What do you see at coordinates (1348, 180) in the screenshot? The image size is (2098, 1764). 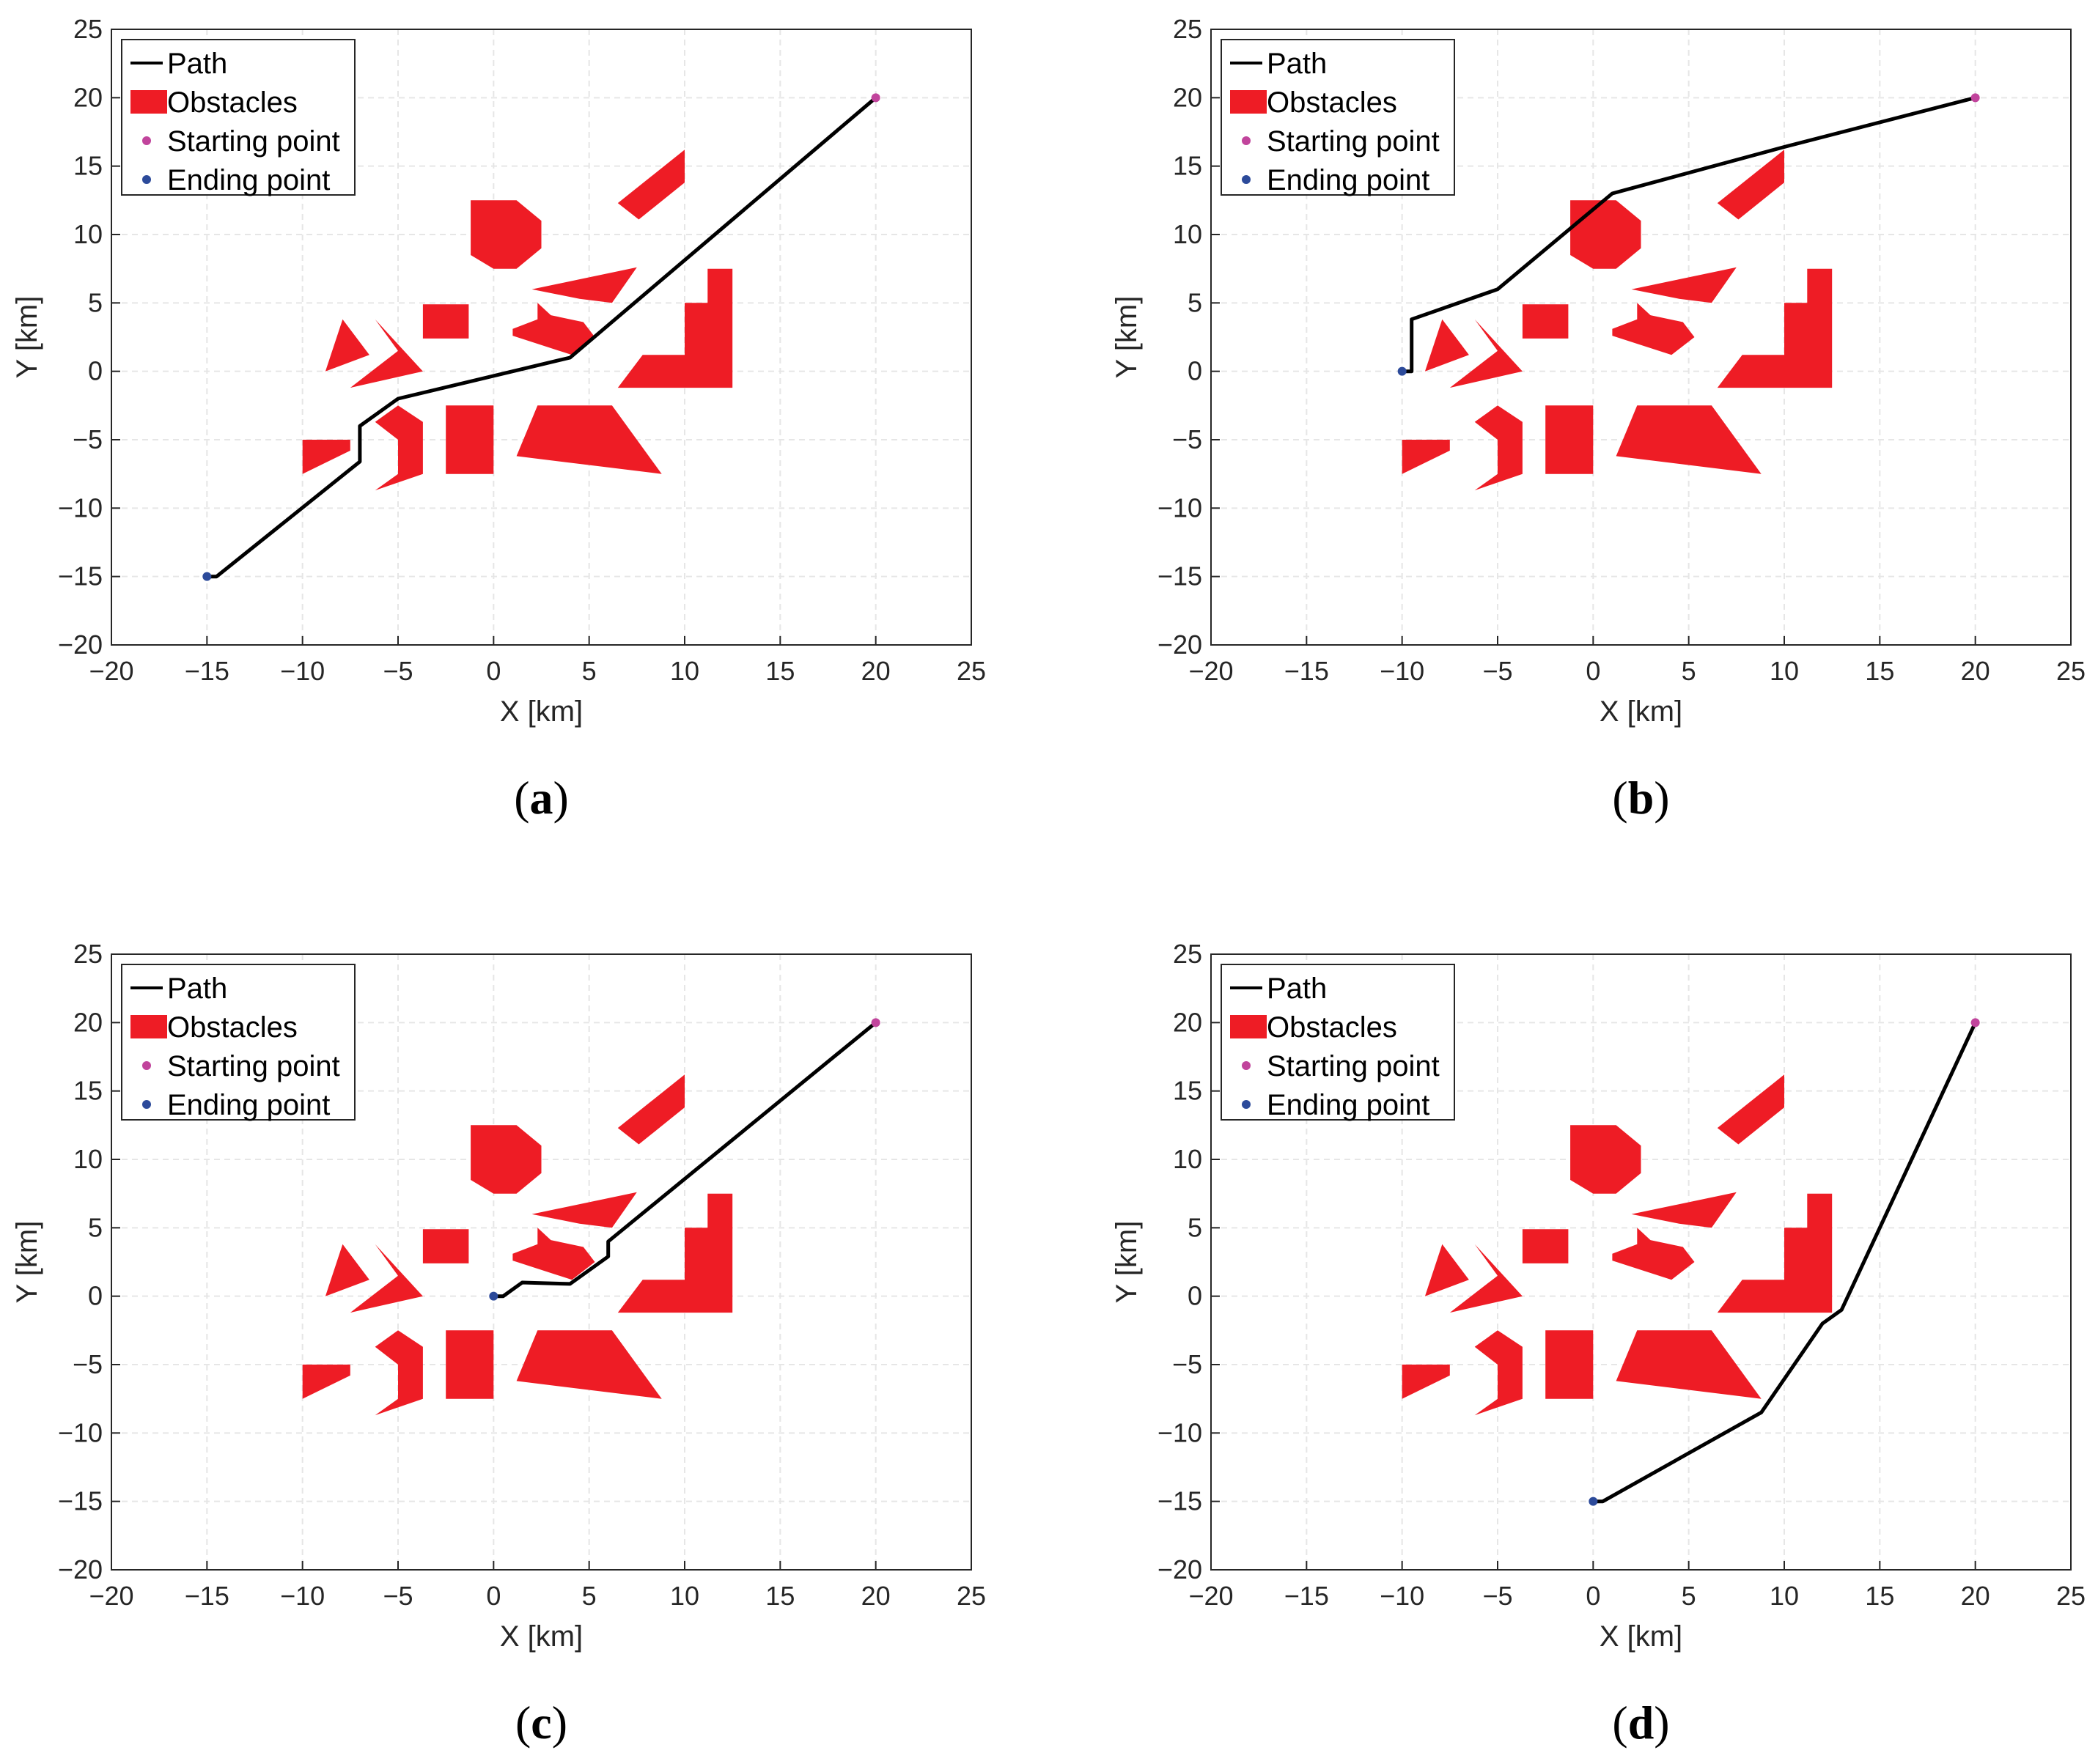 I see `chart-2-legend-ending-point-label: Ending point` at bounding box center [1348, 180].